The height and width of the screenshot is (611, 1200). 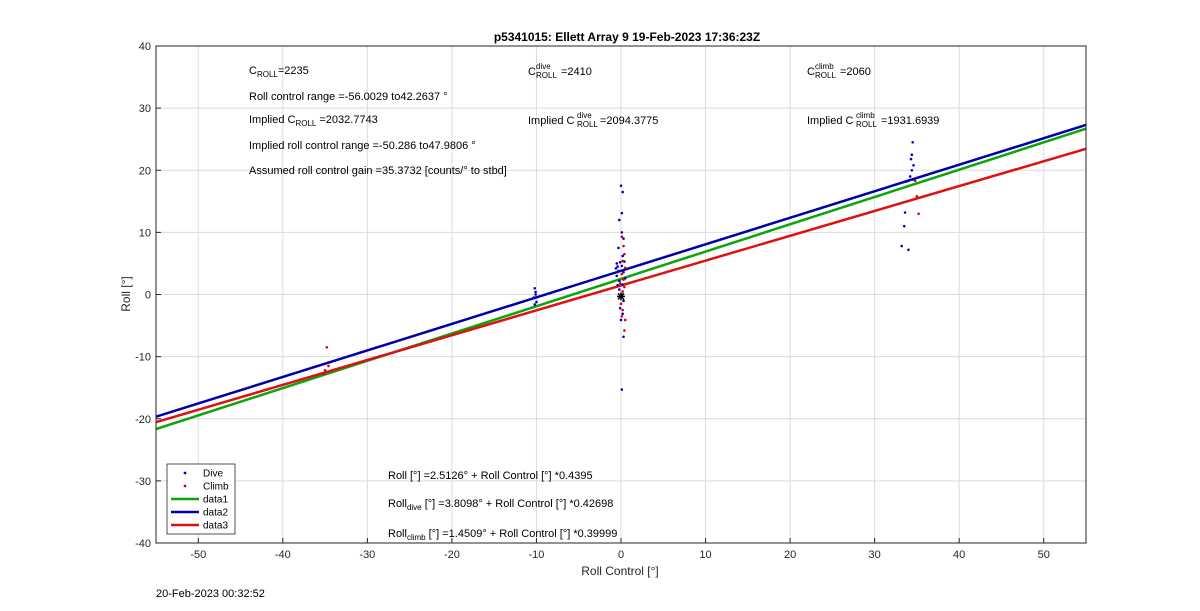 I want to click on origin-marker, so click(x=621, y=296).